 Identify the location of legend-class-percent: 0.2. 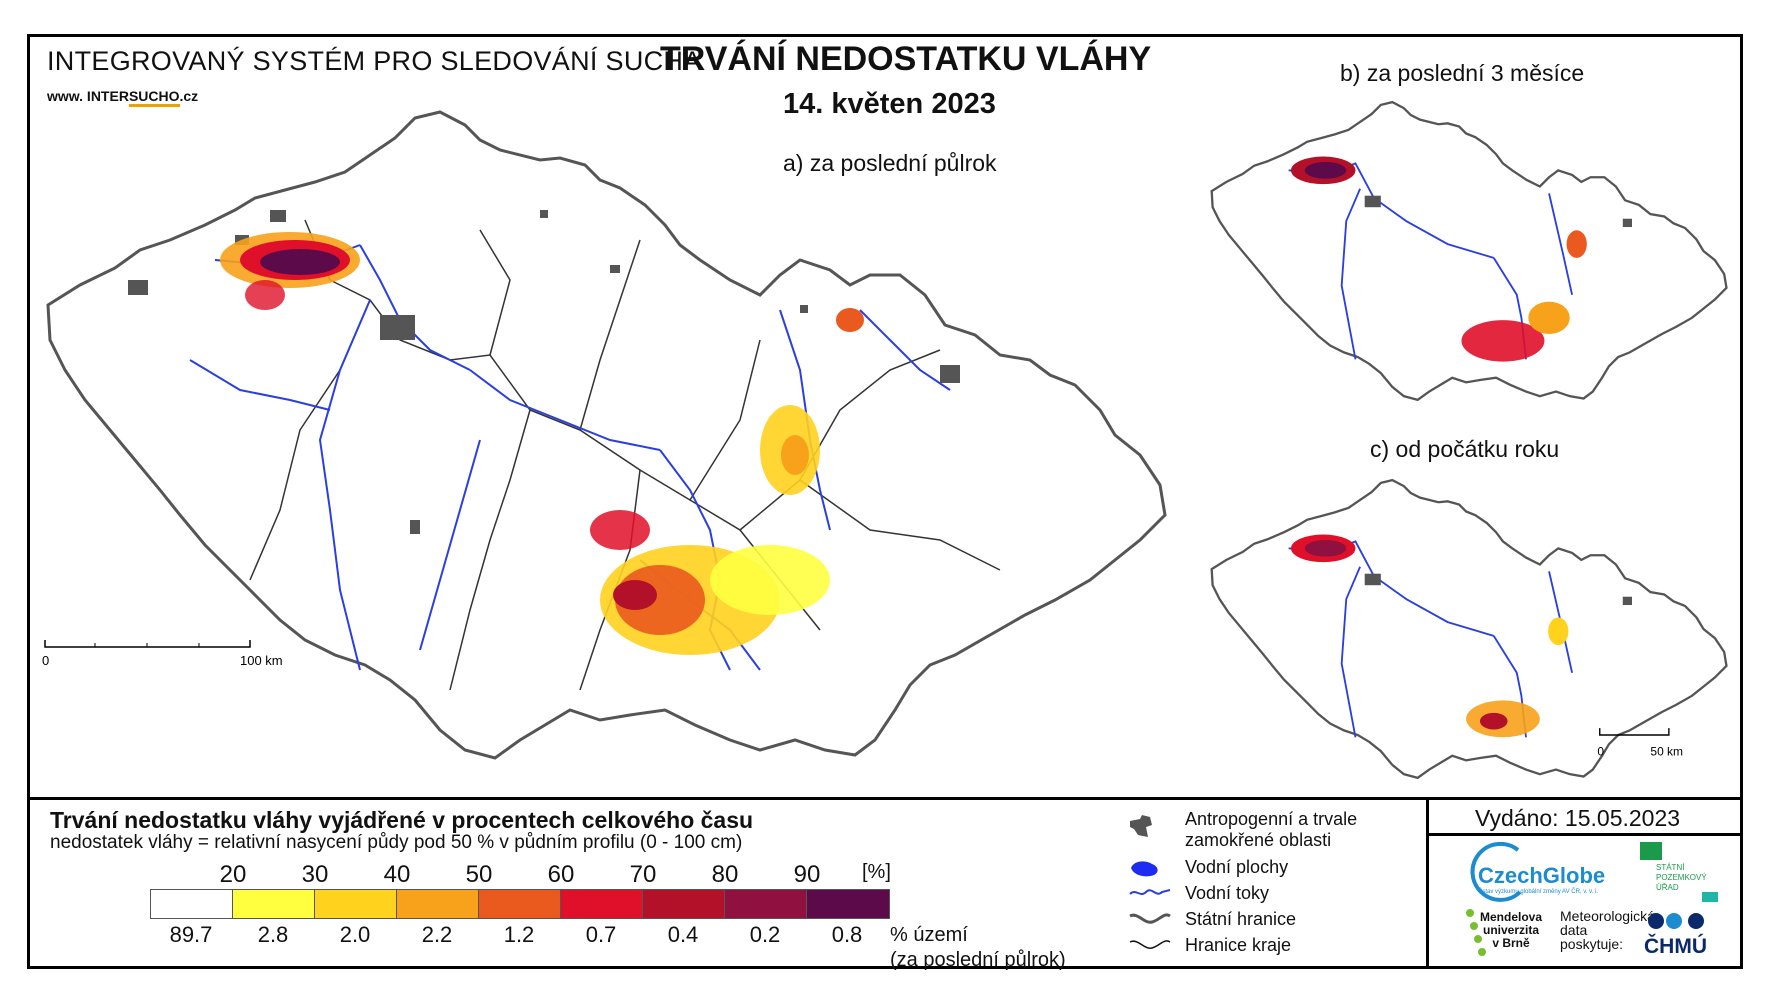
(765, 934).